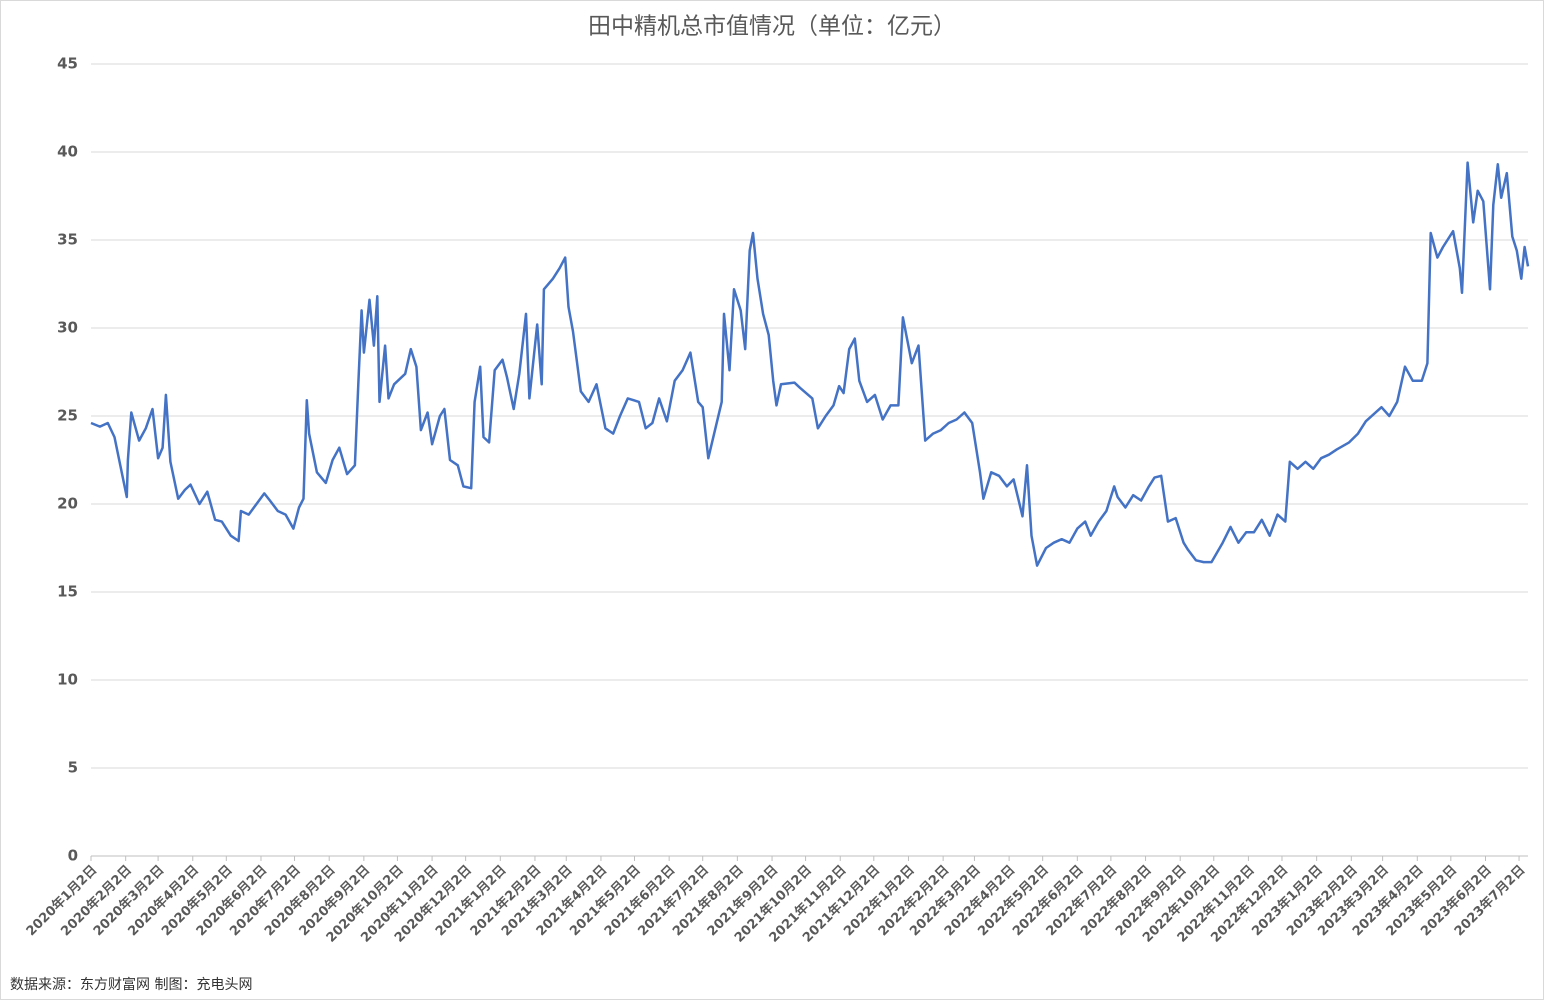 The height and width of the screenshot is (1000, 1544). Describe the element at coordinates (67, 64) in the screenshot. I see `y-tick-label: 45` at that location.